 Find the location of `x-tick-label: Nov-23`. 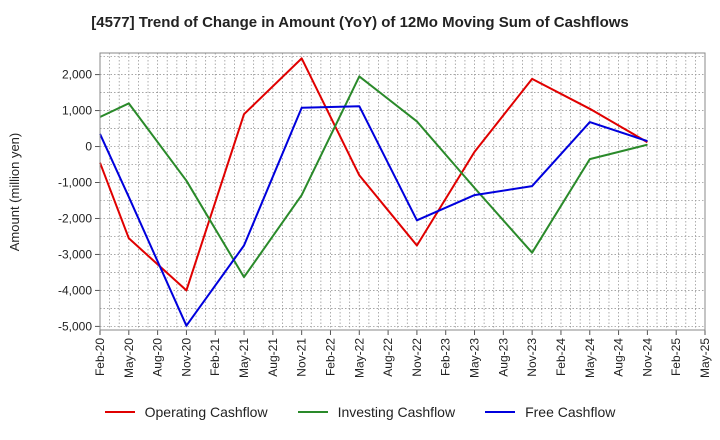

x-tick-label: Nov-23 is located at coordinates (532, 357).